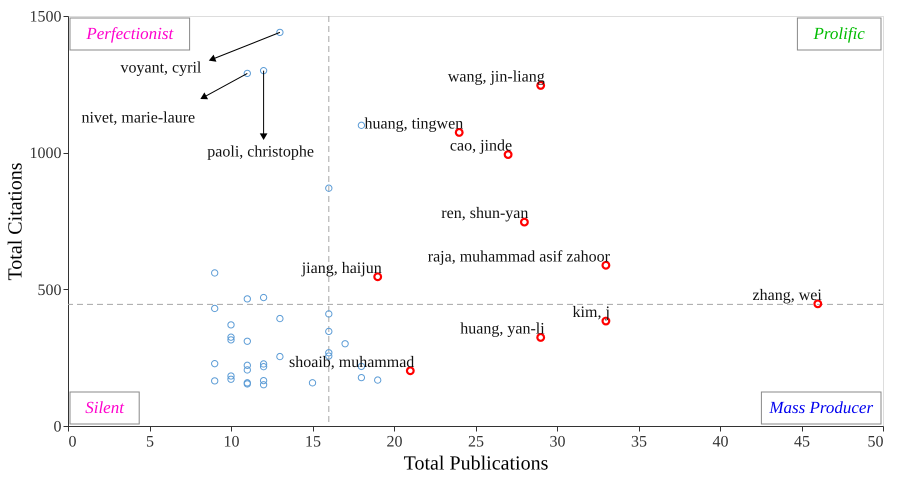  What do you see at coordinates (260, 152) in the screenshot?
I see `annotation: paoli, christophe` at bounding box center [260, 152].